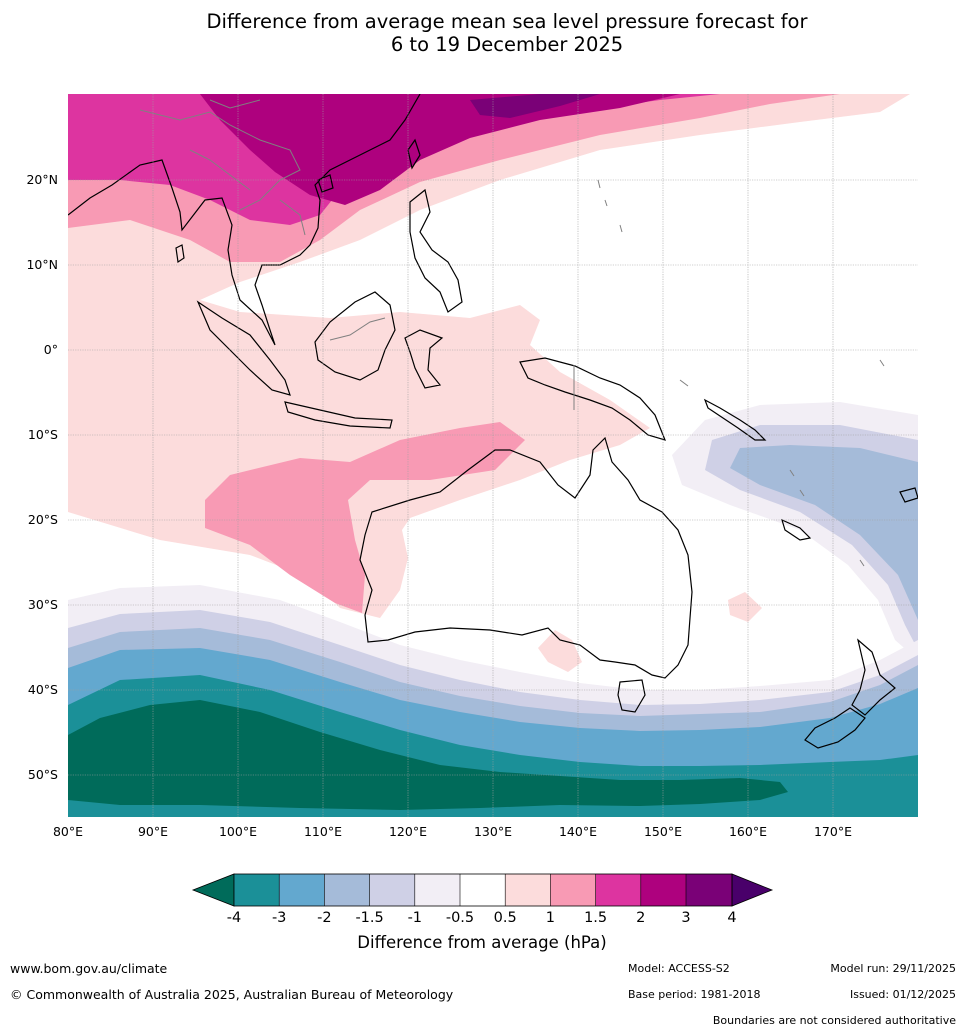  Describe the element at coordinates (902, 994) in the screenshot. I see `issued-date: Issued: 01/12/2025` at that location.